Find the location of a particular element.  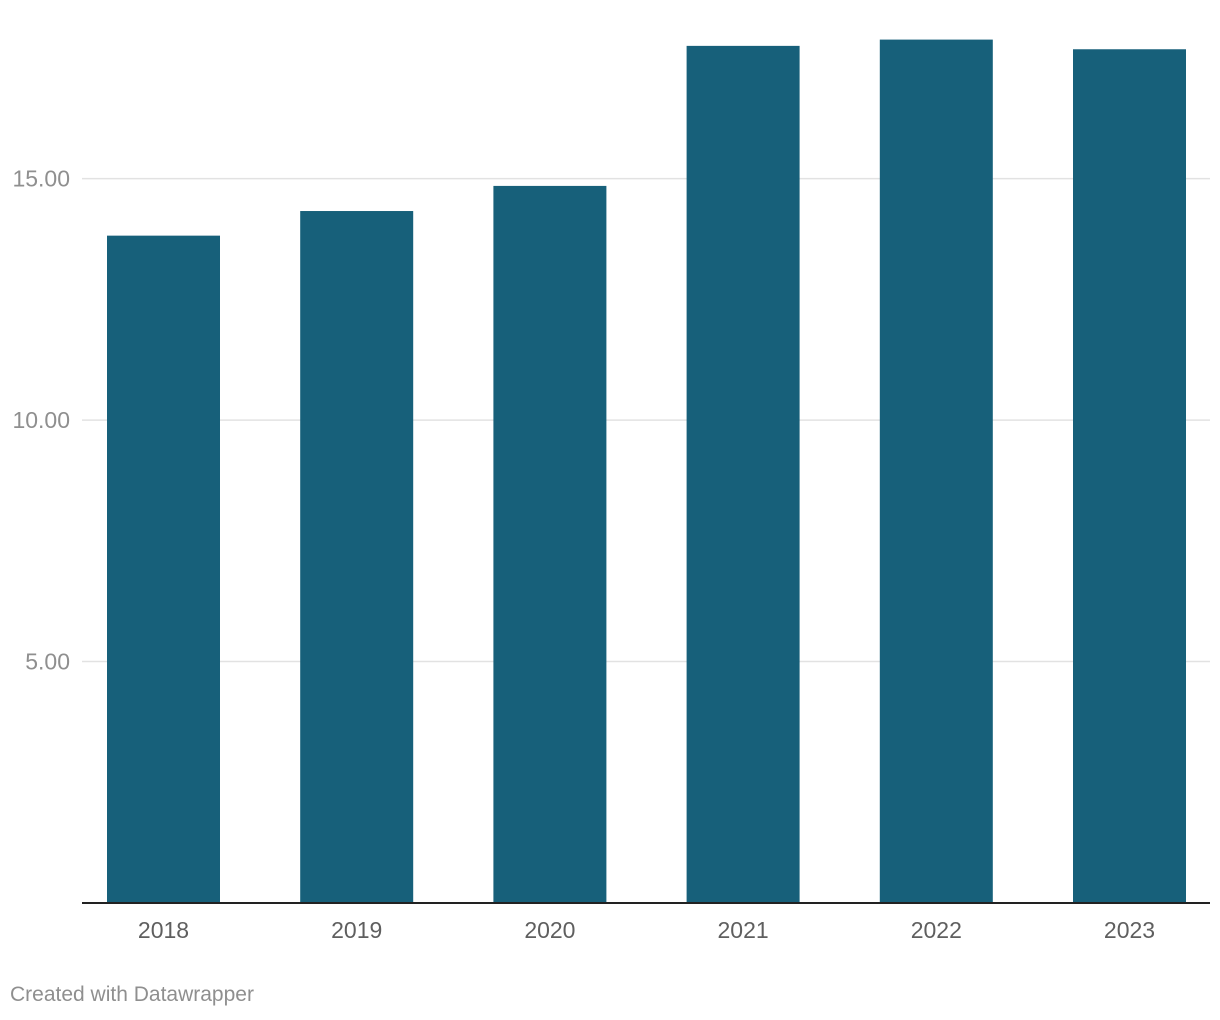

x-axis-tick-labels: 2018 2019 2020 2021 2022 2023 is located at coordinates (646, 930).